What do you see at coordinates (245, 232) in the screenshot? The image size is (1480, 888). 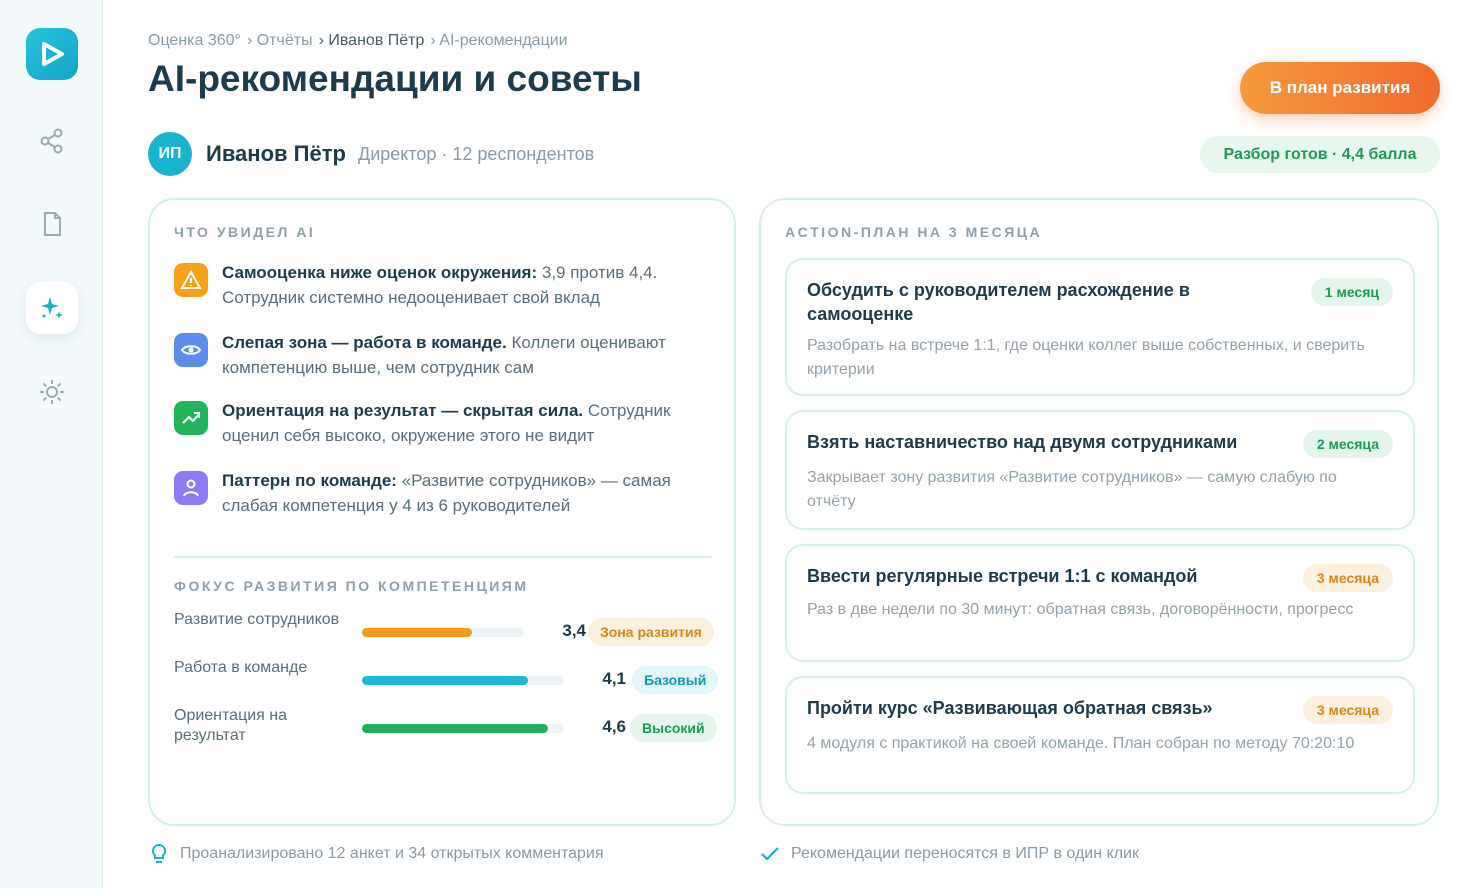 I see `section-heading: ЧТО УВИДЕЛ AI` at bounding box center [245, 232].